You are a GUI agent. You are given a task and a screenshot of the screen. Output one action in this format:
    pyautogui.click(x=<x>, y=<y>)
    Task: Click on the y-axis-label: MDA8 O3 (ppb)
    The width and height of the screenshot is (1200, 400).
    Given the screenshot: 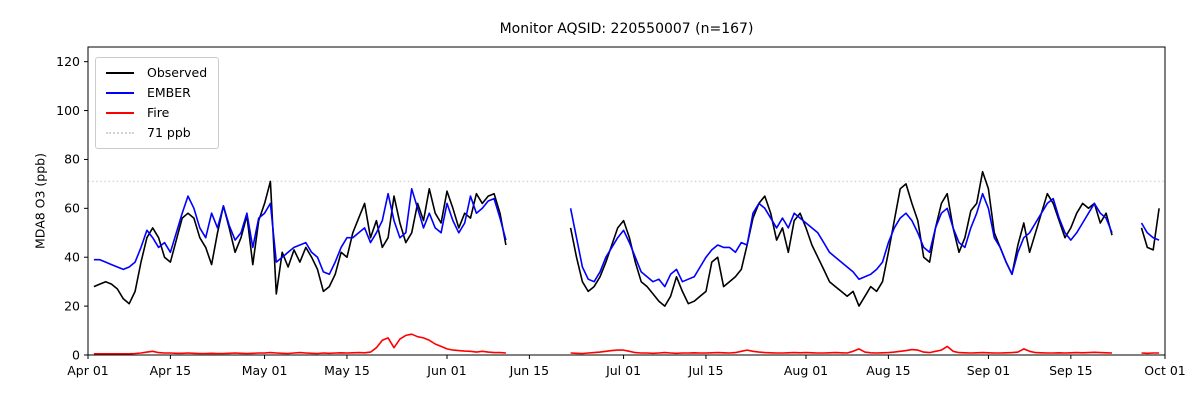 What is the action you would take?
    pyautogui.click(x=40, y=201)
    